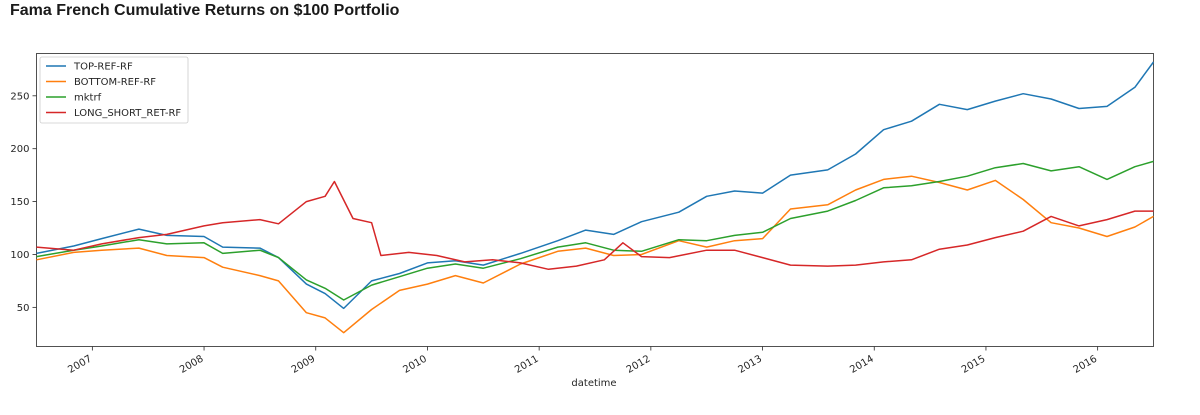  What do you see at coordinates (19, 149) in the screenshot?
I see `y-tick-label: 200` at bounding box center [19, 149].